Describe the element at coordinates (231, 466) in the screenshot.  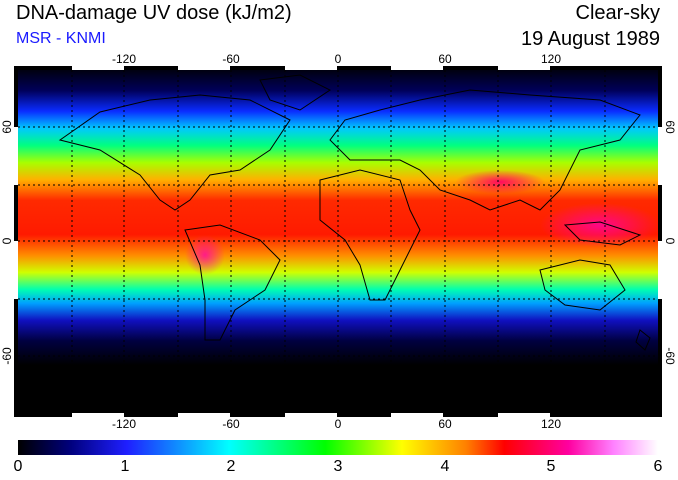
I see `colorbar-label-2: 2` at that location.